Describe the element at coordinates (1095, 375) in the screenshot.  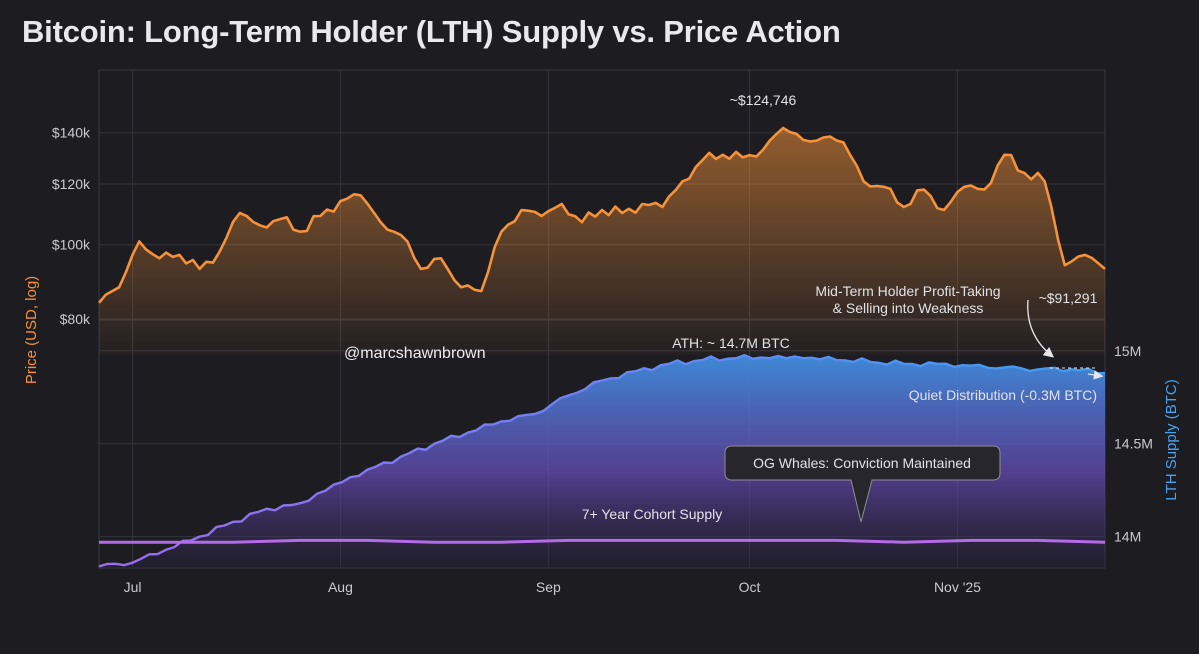
I see `distribution-arrow` at that location.